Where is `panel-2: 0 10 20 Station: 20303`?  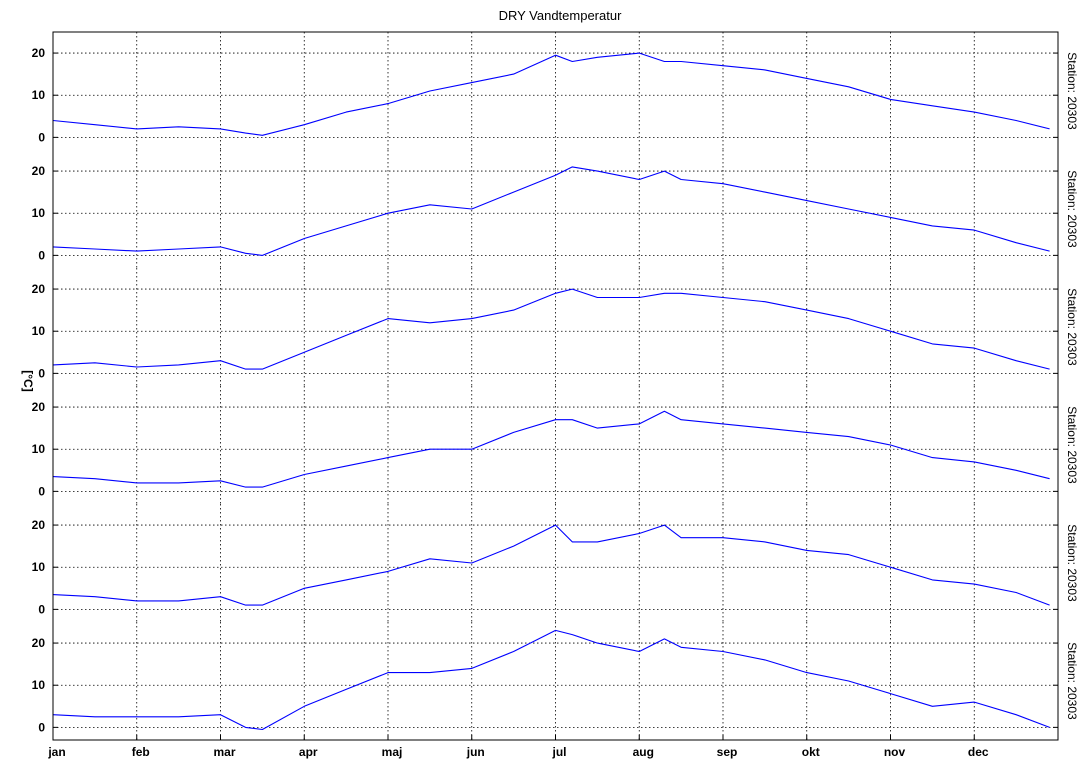 panel-2: 0 10 20 Station: 20303 is located at coordinates (555, 209).